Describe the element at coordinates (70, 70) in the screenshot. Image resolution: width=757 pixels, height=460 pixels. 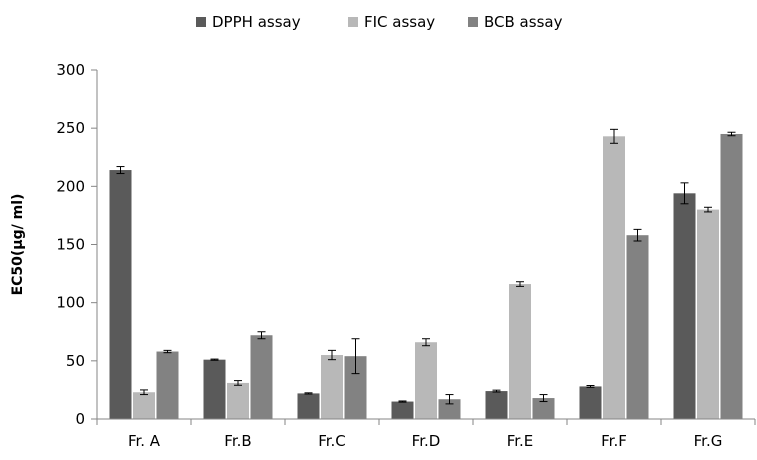
I see `y-tick-label: 300` at that location.